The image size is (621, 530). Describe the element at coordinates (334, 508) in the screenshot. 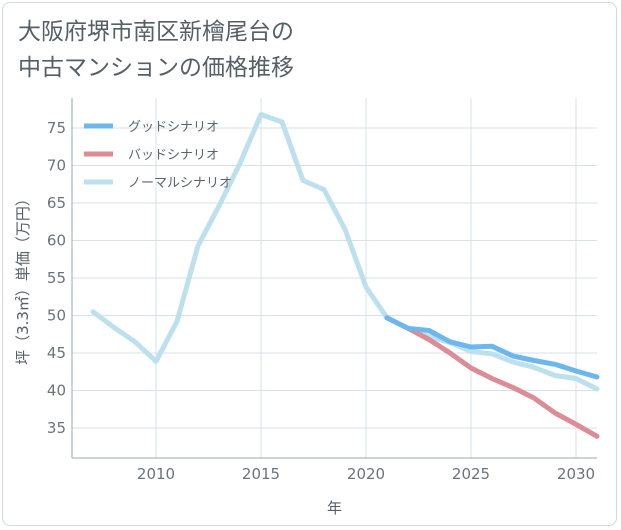

I see `x-axis-title: 年` at that location.